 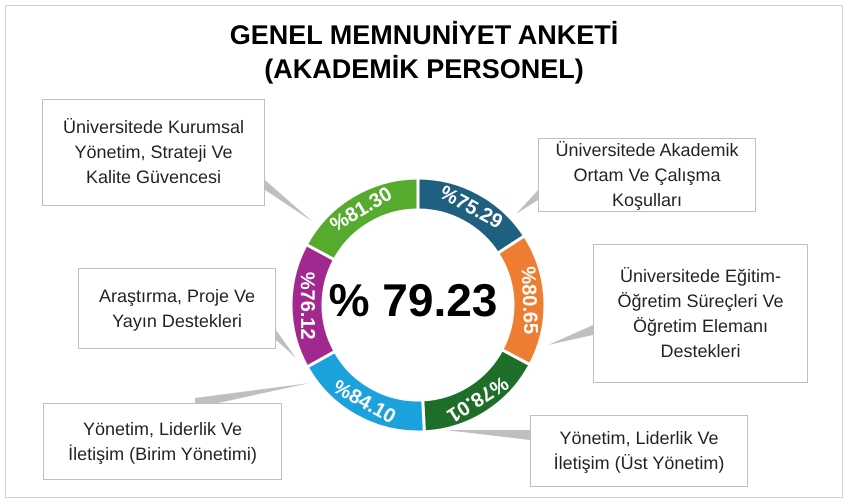 I want to click on text: % 79.23, so click(x=413, y=300).